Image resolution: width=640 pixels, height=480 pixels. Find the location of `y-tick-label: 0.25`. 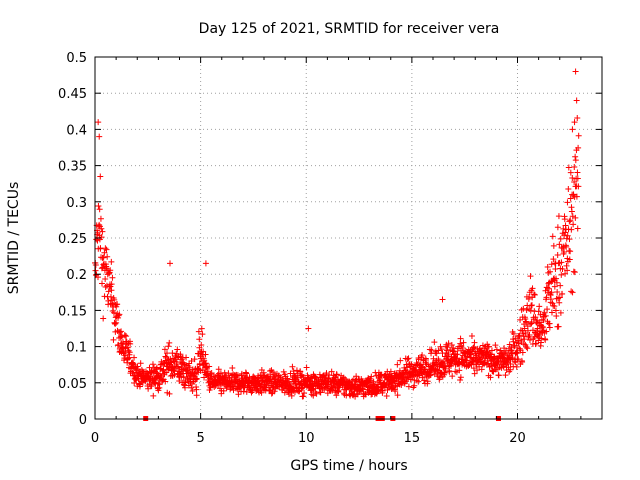

y-tick-label: 0.25 is located at coordinates (72, 239).